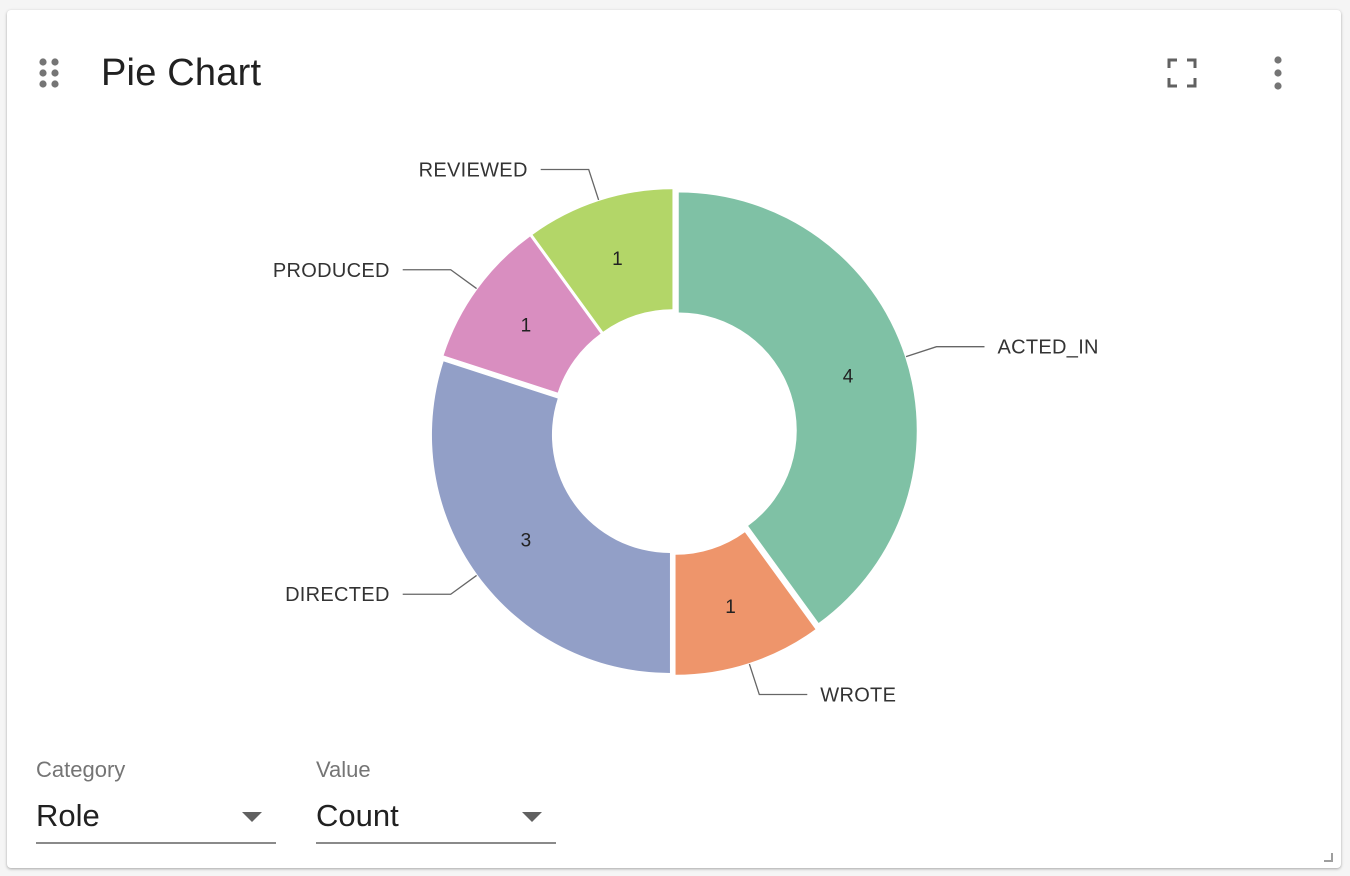  Describe the element at coordinates (1047, 348) in the screenshot. I see `category-label: ACTED_IN` at that location.